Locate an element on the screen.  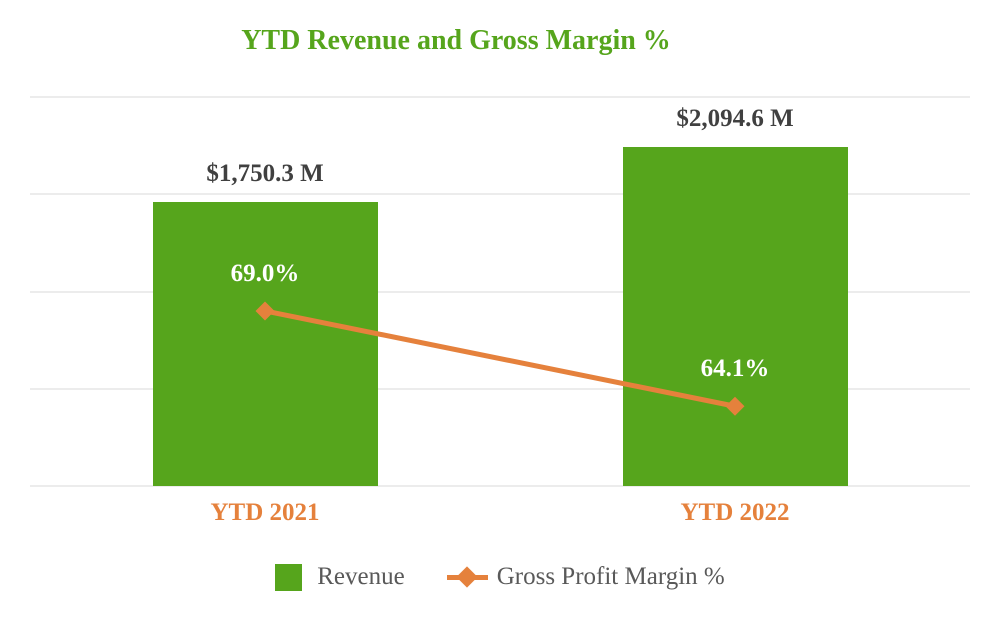
x-axis-label-1: YTD 2021 is located at coordinates (265, 512).